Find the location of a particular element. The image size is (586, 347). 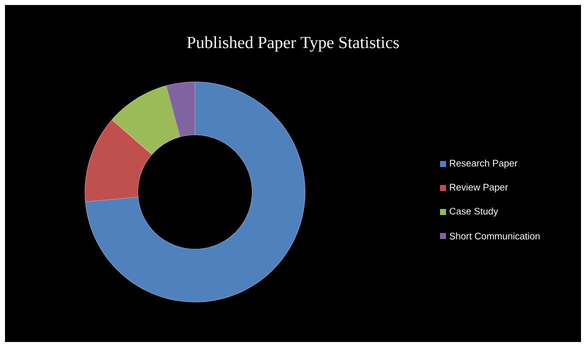

legend-label: Case Study is located at coordinates (474, 212).